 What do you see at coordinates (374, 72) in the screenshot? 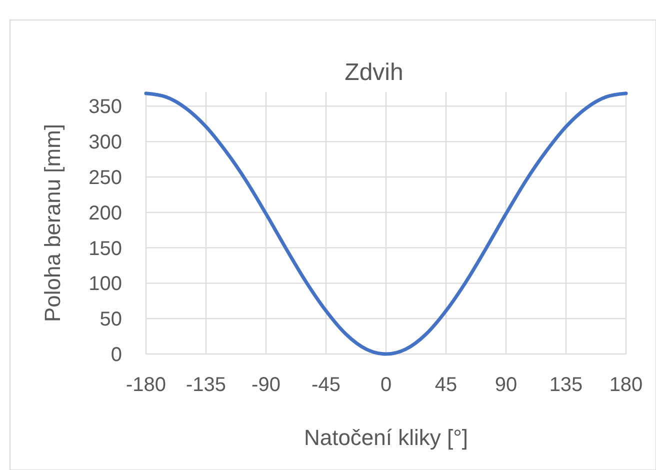
I see `chart-title: Zdvih` at bounding box center [374, 72].